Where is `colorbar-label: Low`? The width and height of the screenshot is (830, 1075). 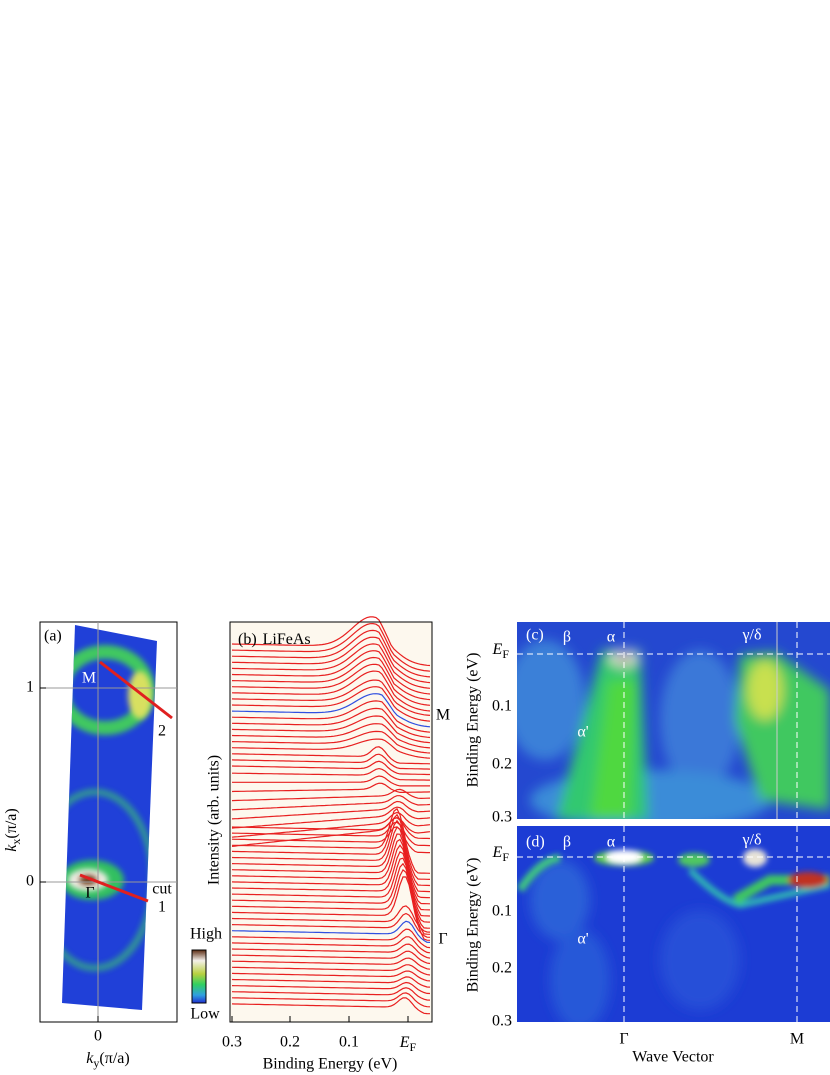 colorbar-label: Low is located at coordinates (205, 1014).